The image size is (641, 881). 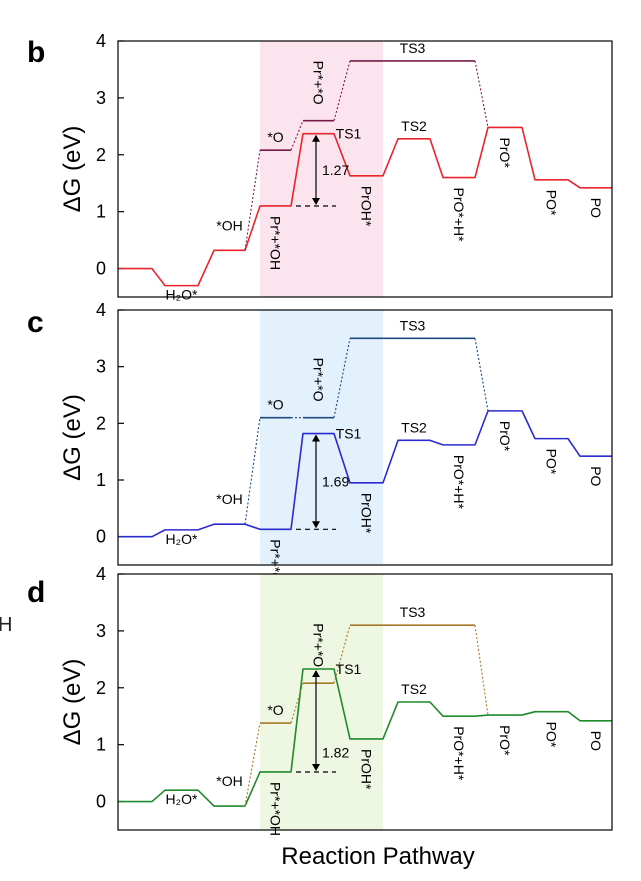 What do you see at coordinates (36, 52) in the screenshot?
I see `panel-letter: b` at bounding box center [36, 52].